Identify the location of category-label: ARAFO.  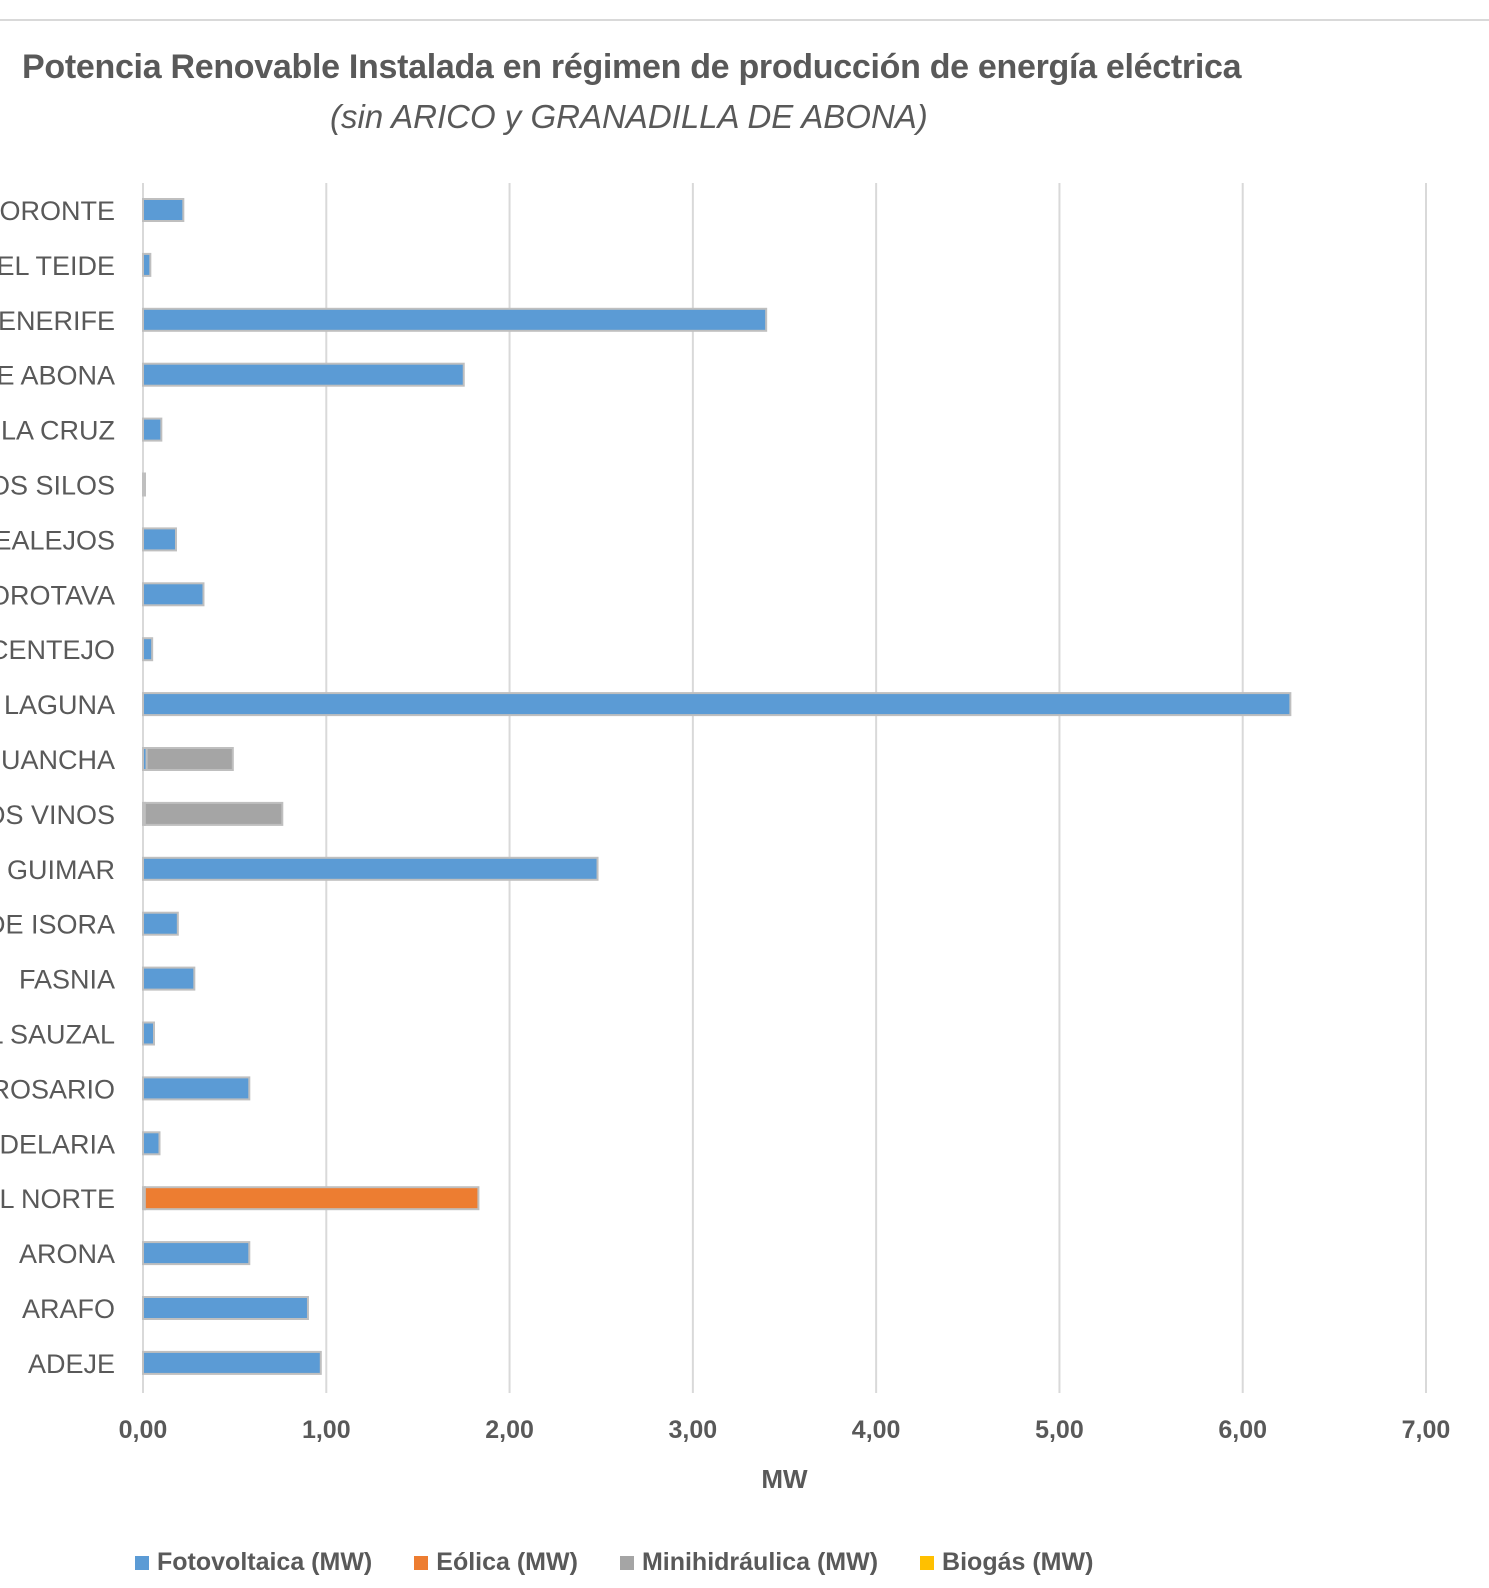
(68, 1309).